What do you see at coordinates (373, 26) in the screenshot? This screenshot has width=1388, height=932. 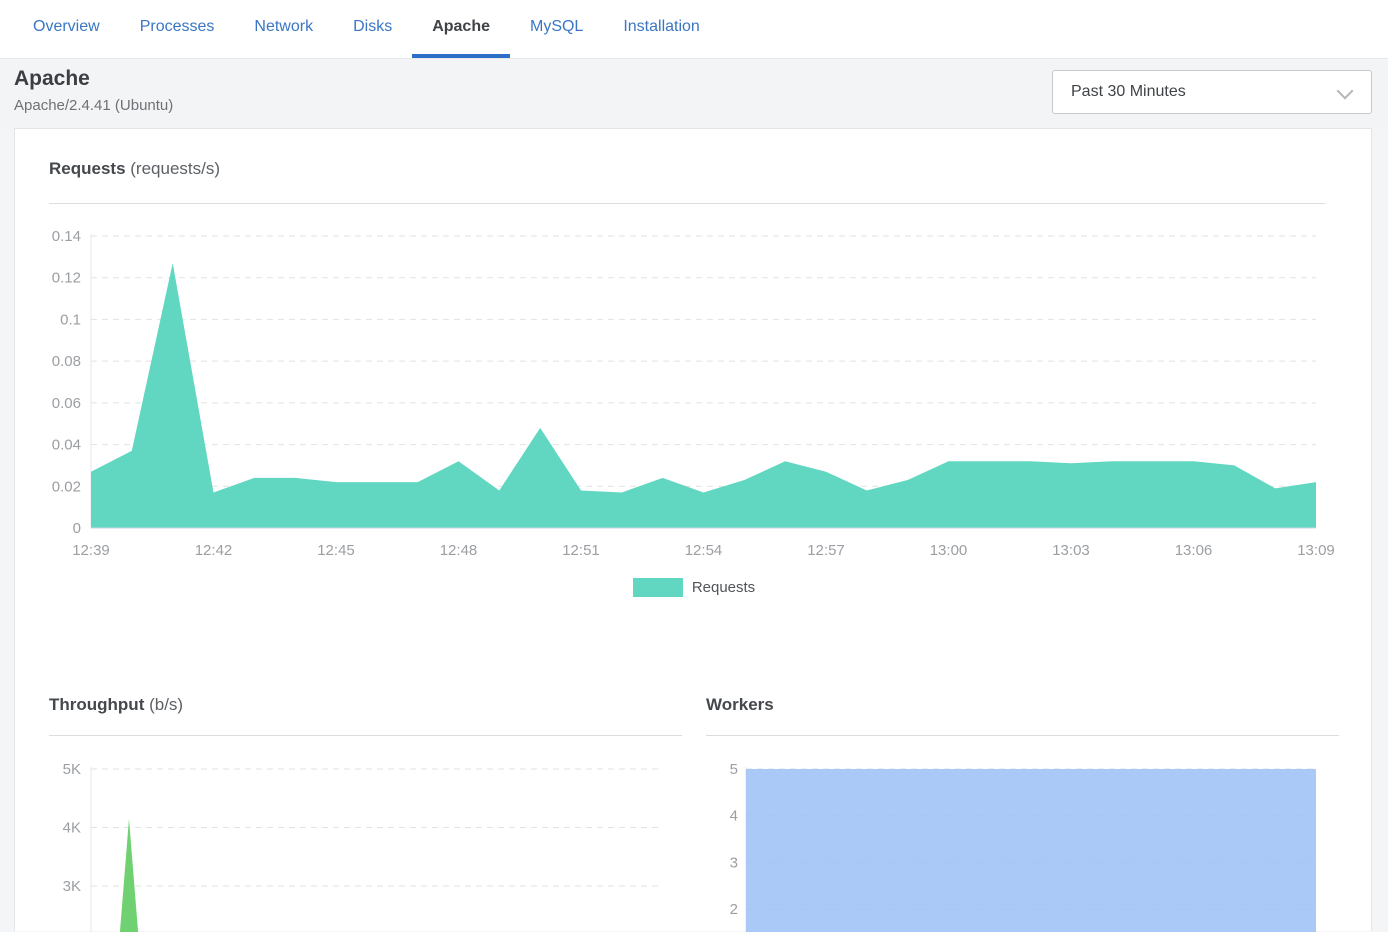 I see `tab-disks: Disks` at bounding box center [373, 26].